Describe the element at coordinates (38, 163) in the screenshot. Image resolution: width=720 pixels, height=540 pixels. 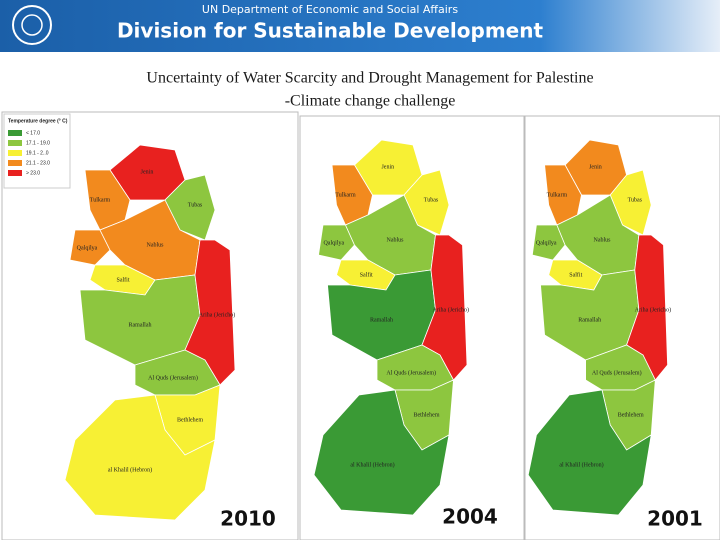
I see `legend-label: 21.1 - 23.0` at that location.